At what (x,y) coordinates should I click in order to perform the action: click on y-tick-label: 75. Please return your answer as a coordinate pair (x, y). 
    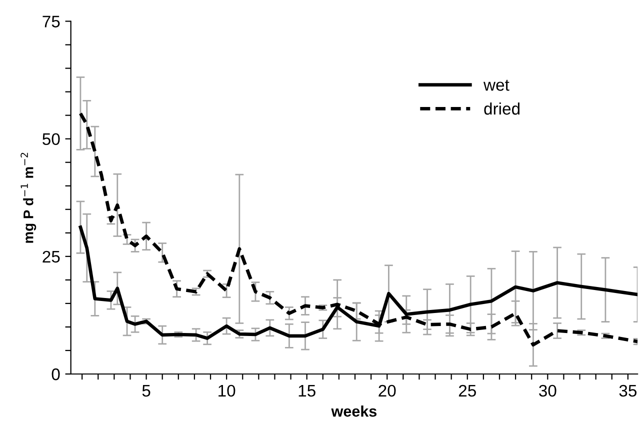
    Looking at the image, I should click on (51, 22).